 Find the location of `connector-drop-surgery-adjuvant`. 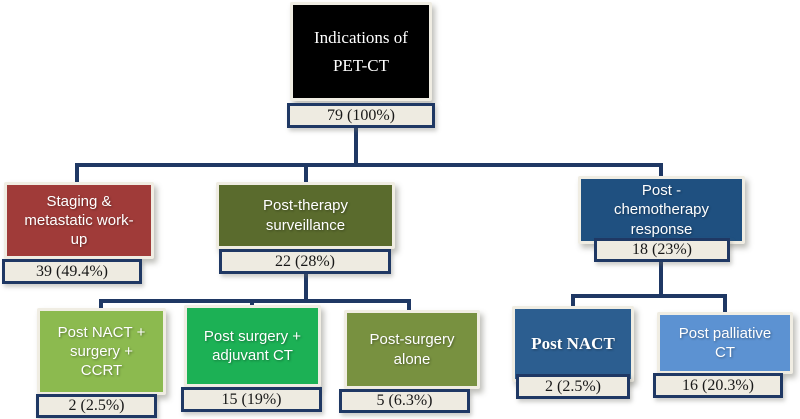

connector-drop-surgery-adjuvant is located at coordinates (252, 303).